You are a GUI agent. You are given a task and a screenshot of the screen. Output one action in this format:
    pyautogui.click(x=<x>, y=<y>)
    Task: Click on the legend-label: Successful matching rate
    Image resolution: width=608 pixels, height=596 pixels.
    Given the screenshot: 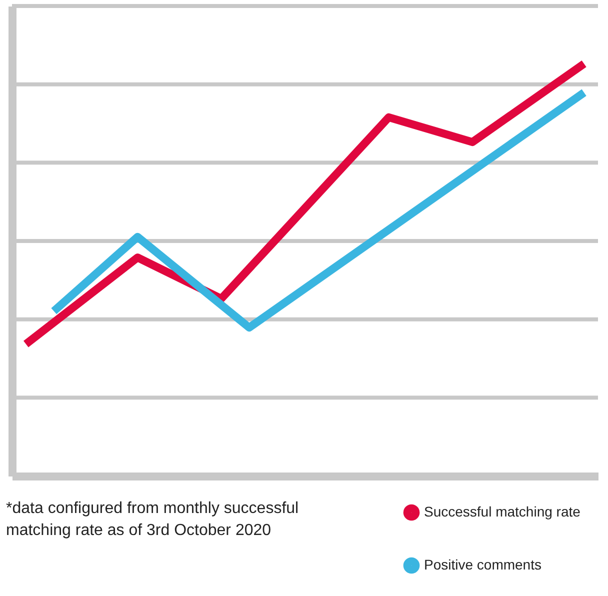 What is the action you would take?
    pyautogui.click(x=502, y=512)
    